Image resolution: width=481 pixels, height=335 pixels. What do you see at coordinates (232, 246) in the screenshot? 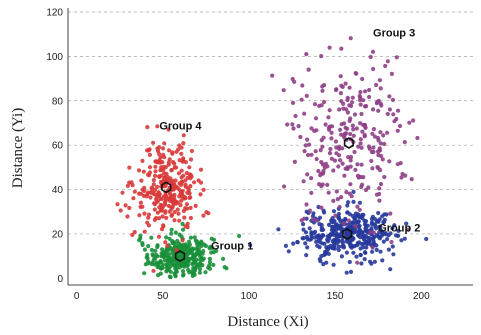
I see `group-label: Group 1` at bounding box center [232, 246].